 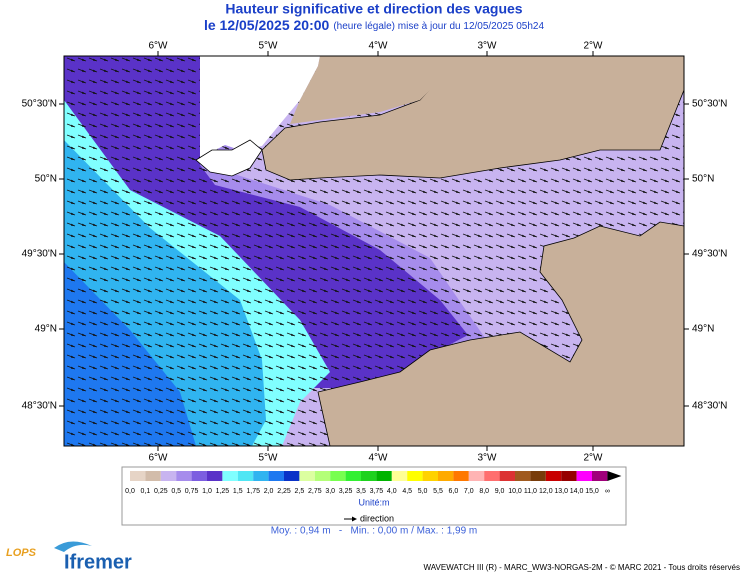 I want to click on scale-label: 11,0, so click(x=530, y=491).